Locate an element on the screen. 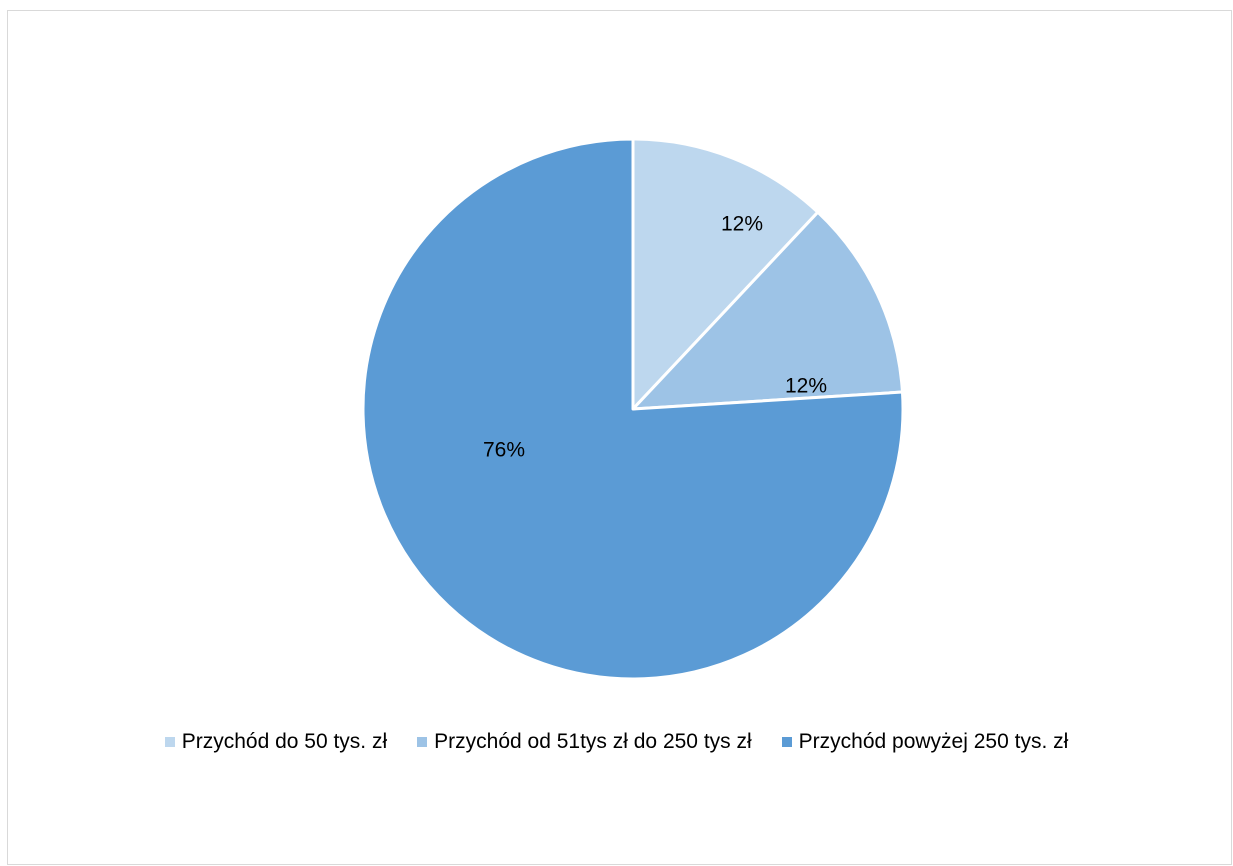 The height and width of the screenshot is (866, 1233). legend-item-1: Przychód do 50 tys. zł is located at coordinates (276, 742).